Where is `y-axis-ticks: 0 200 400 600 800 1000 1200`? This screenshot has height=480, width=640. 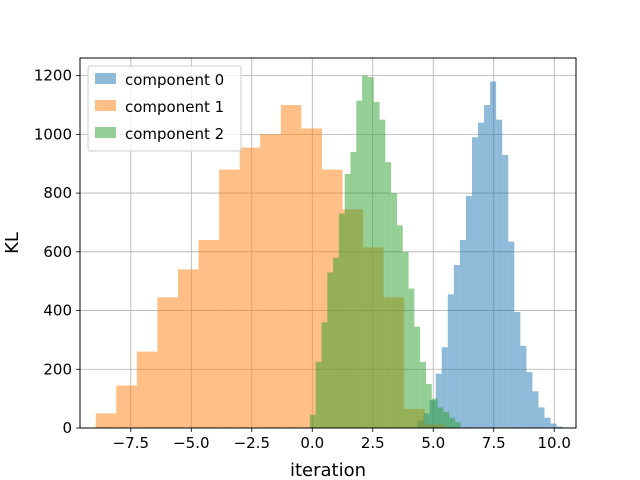 y-axis-ticks: 0 200 400 600 800 1000 1200 is located at coordinates (57, 252).